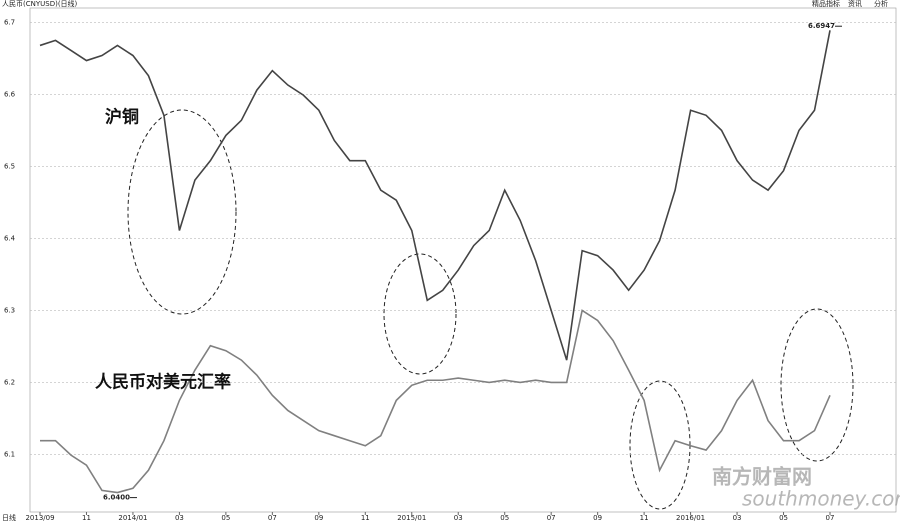 The image size is (900, 524). Describe the element at coordinates (10, 238) in the screenshot. I see `y-tick-label: 6.4` at that location.